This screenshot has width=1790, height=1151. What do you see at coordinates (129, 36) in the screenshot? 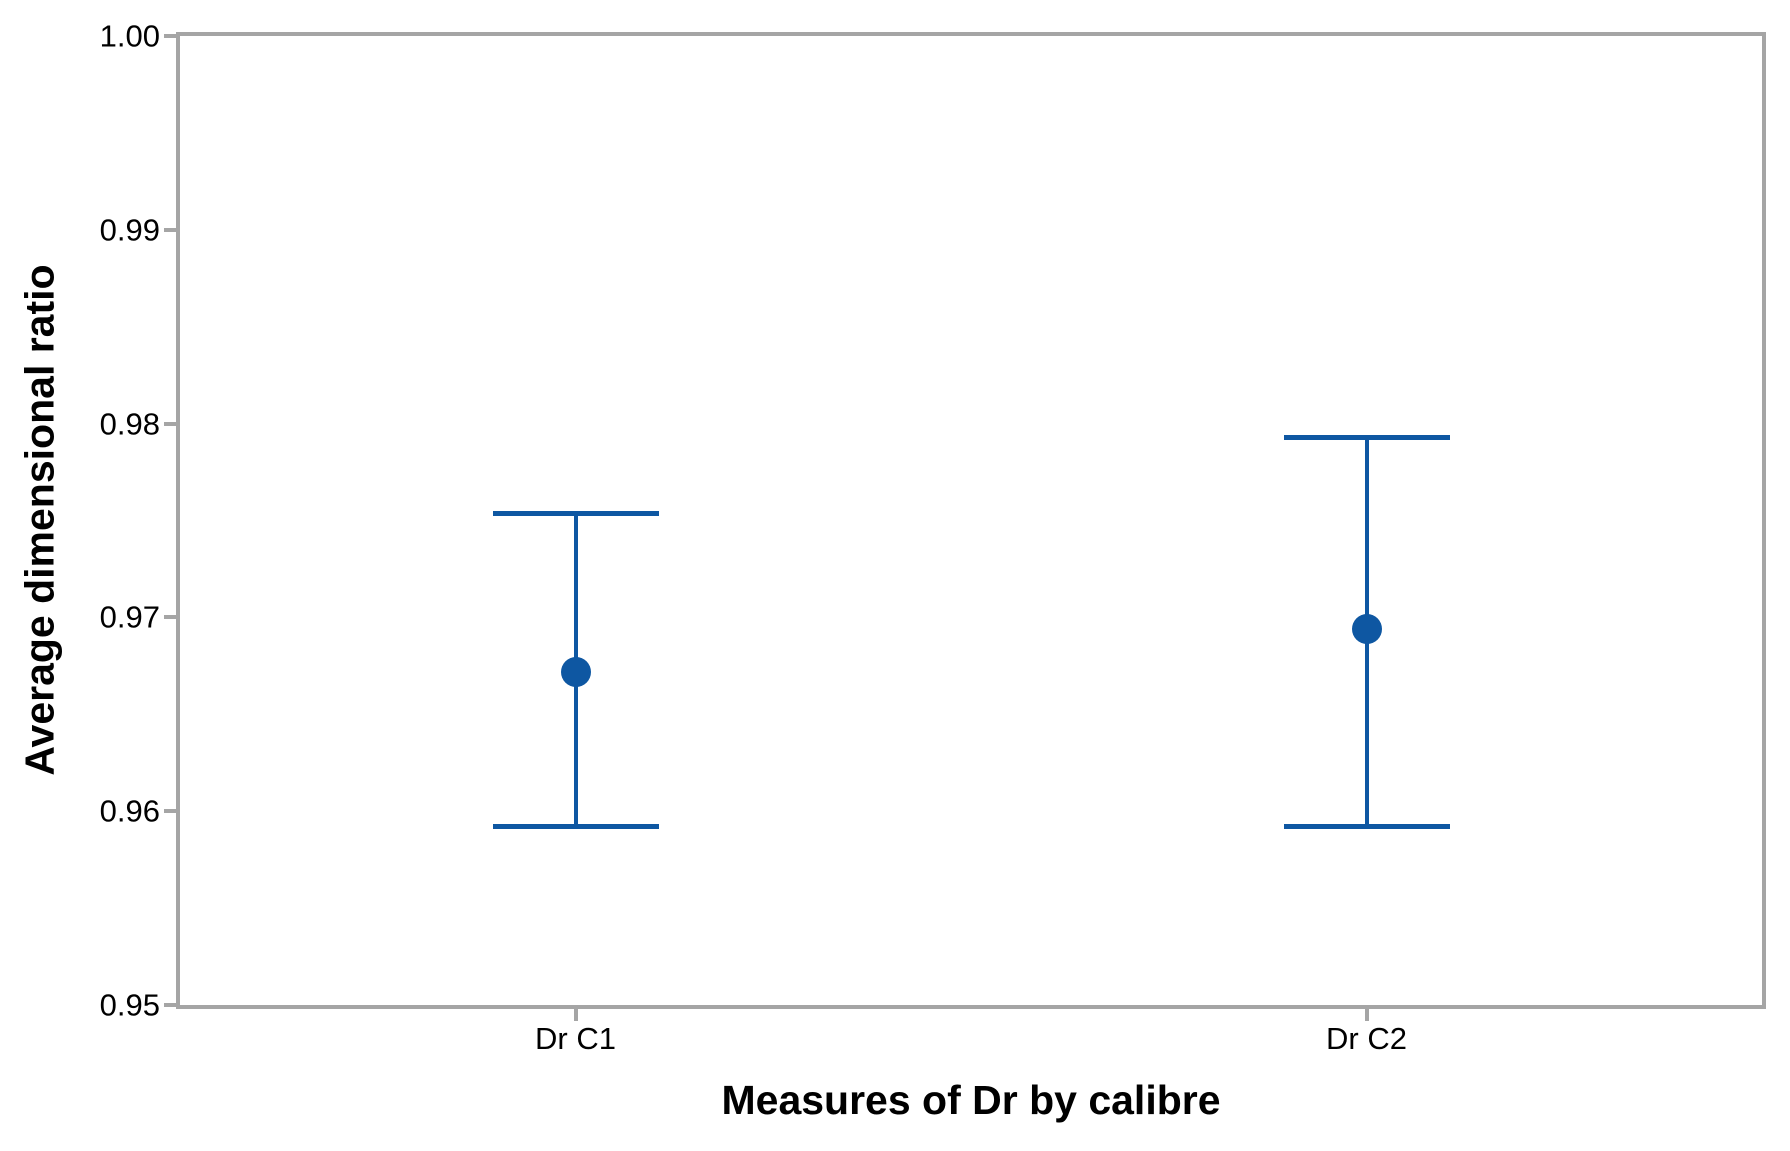
I see `y-tick-label: 1.00` at bounding box center [129, 36].